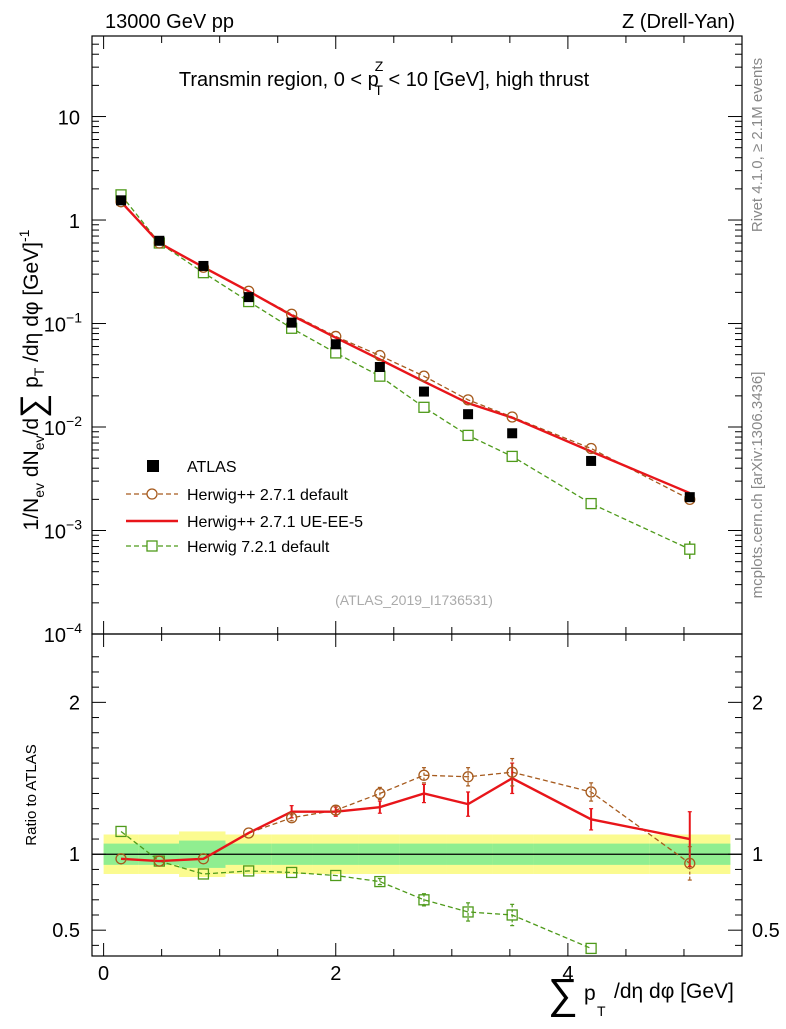 The height and width of the screenshot is (1029, 786). I want to click on y-axis-label: 1/Nev dNev/d∑ pT /dη dφ [GeV]-1, so click(33, 379).